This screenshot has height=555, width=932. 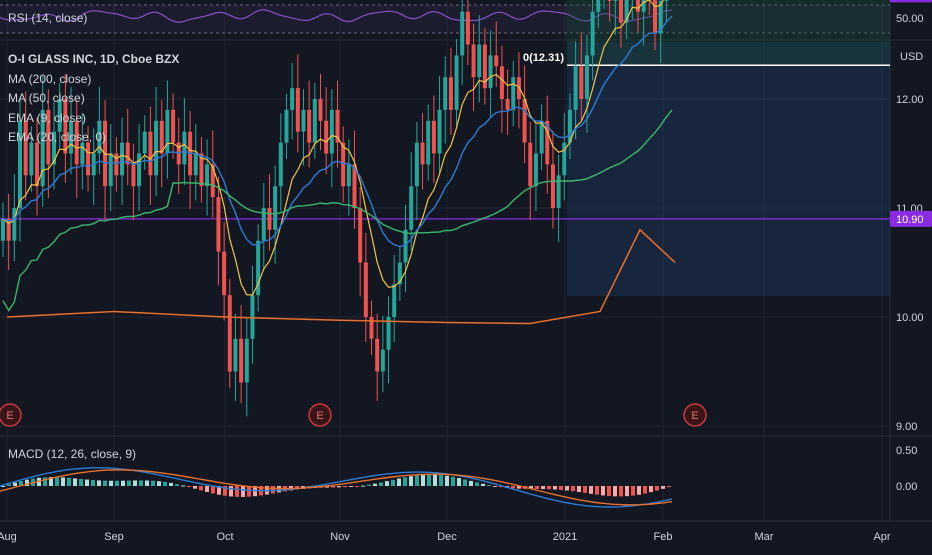 I want to click on rsi-line, so click(x=336, y=16).